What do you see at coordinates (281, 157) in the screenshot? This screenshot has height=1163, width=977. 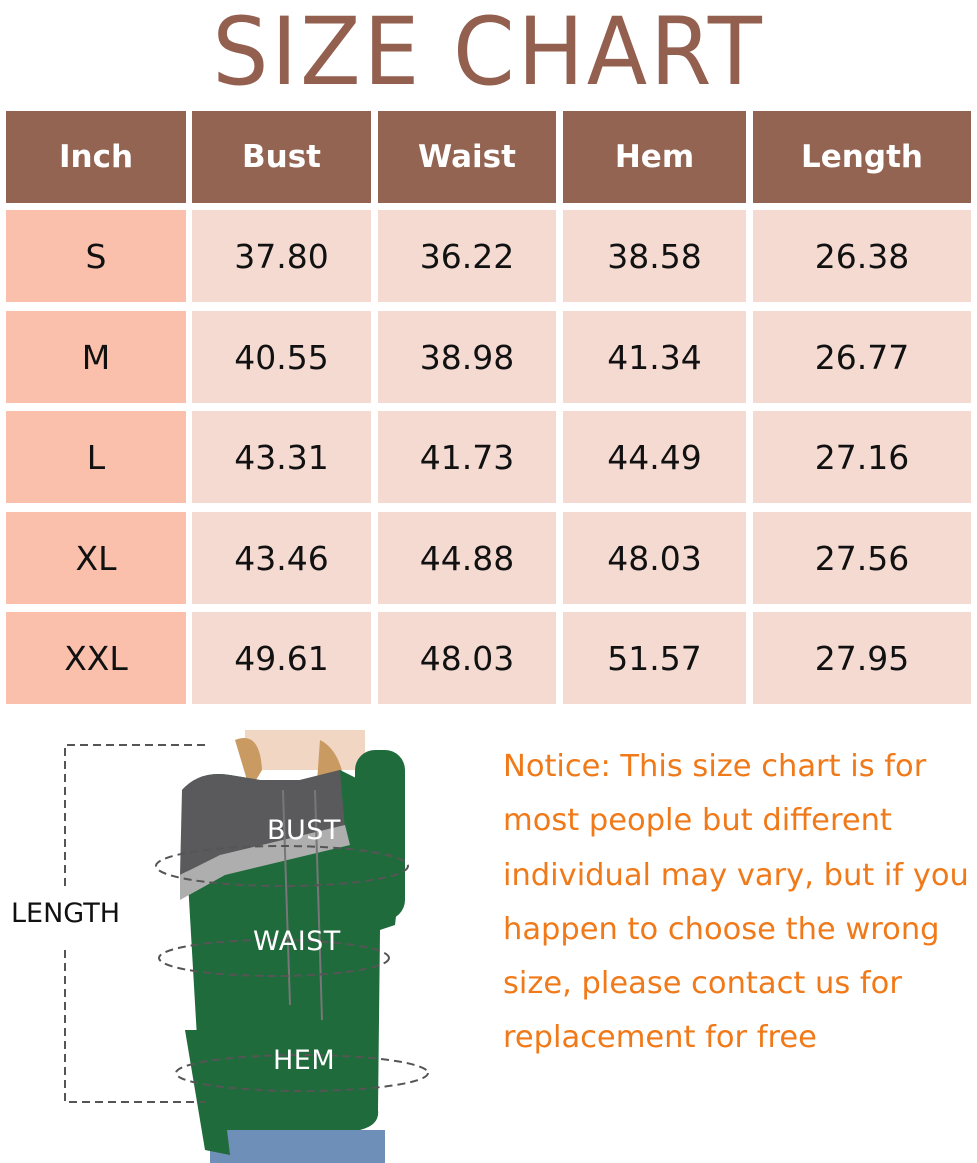 I see `header-bust: Bust` at bounding box center [281, 157].